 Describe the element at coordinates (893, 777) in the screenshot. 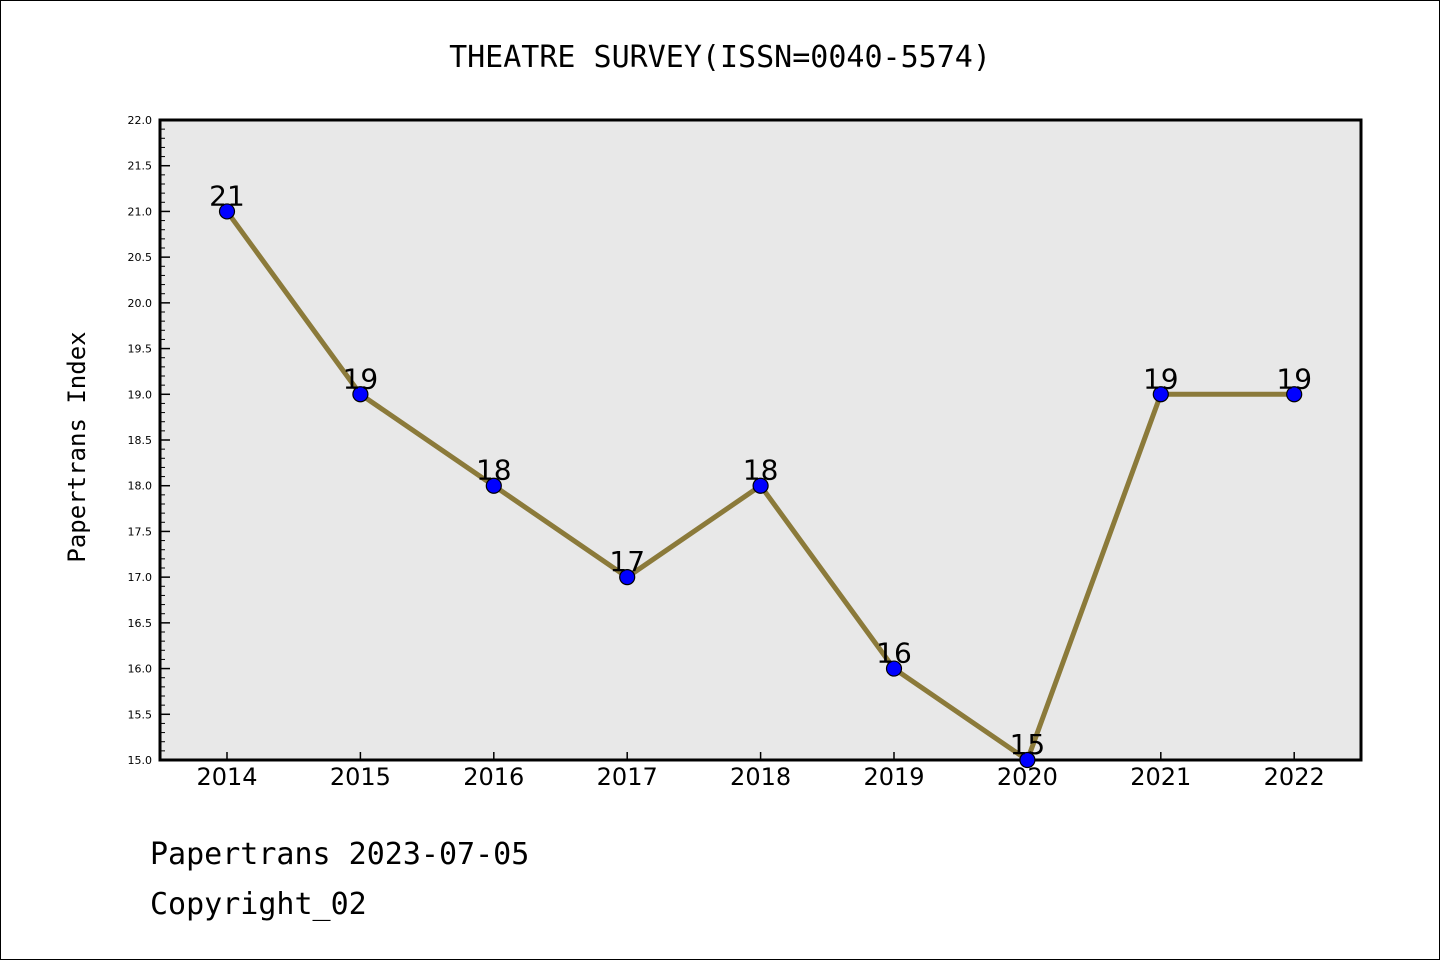

I see `x-tick-label: 2019` at that location.